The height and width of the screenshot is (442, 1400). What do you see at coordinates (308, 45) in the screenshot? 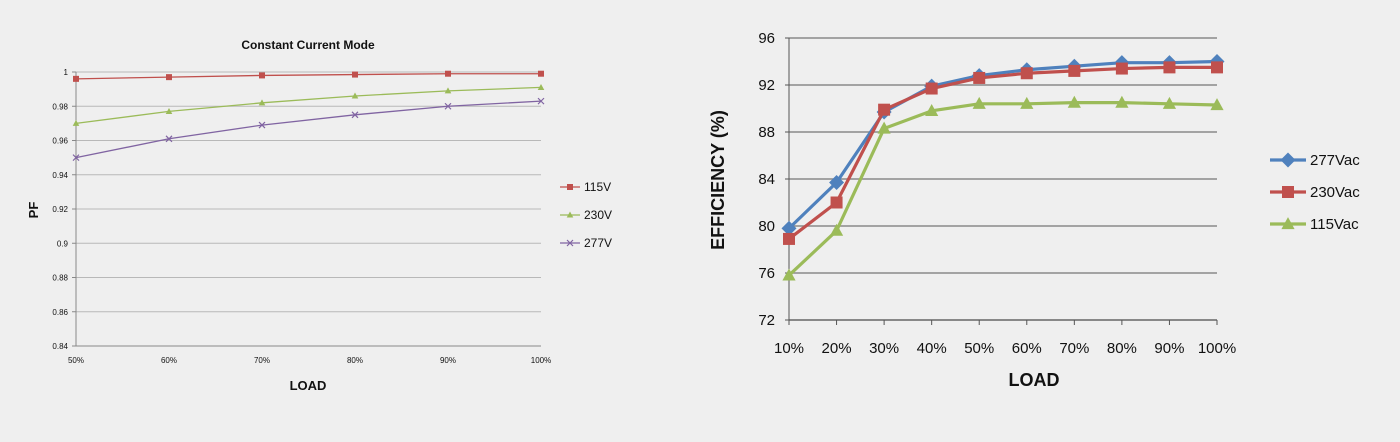
I see `pf-chart-title: Constant Current Mode` at bounding box center [308, 45].